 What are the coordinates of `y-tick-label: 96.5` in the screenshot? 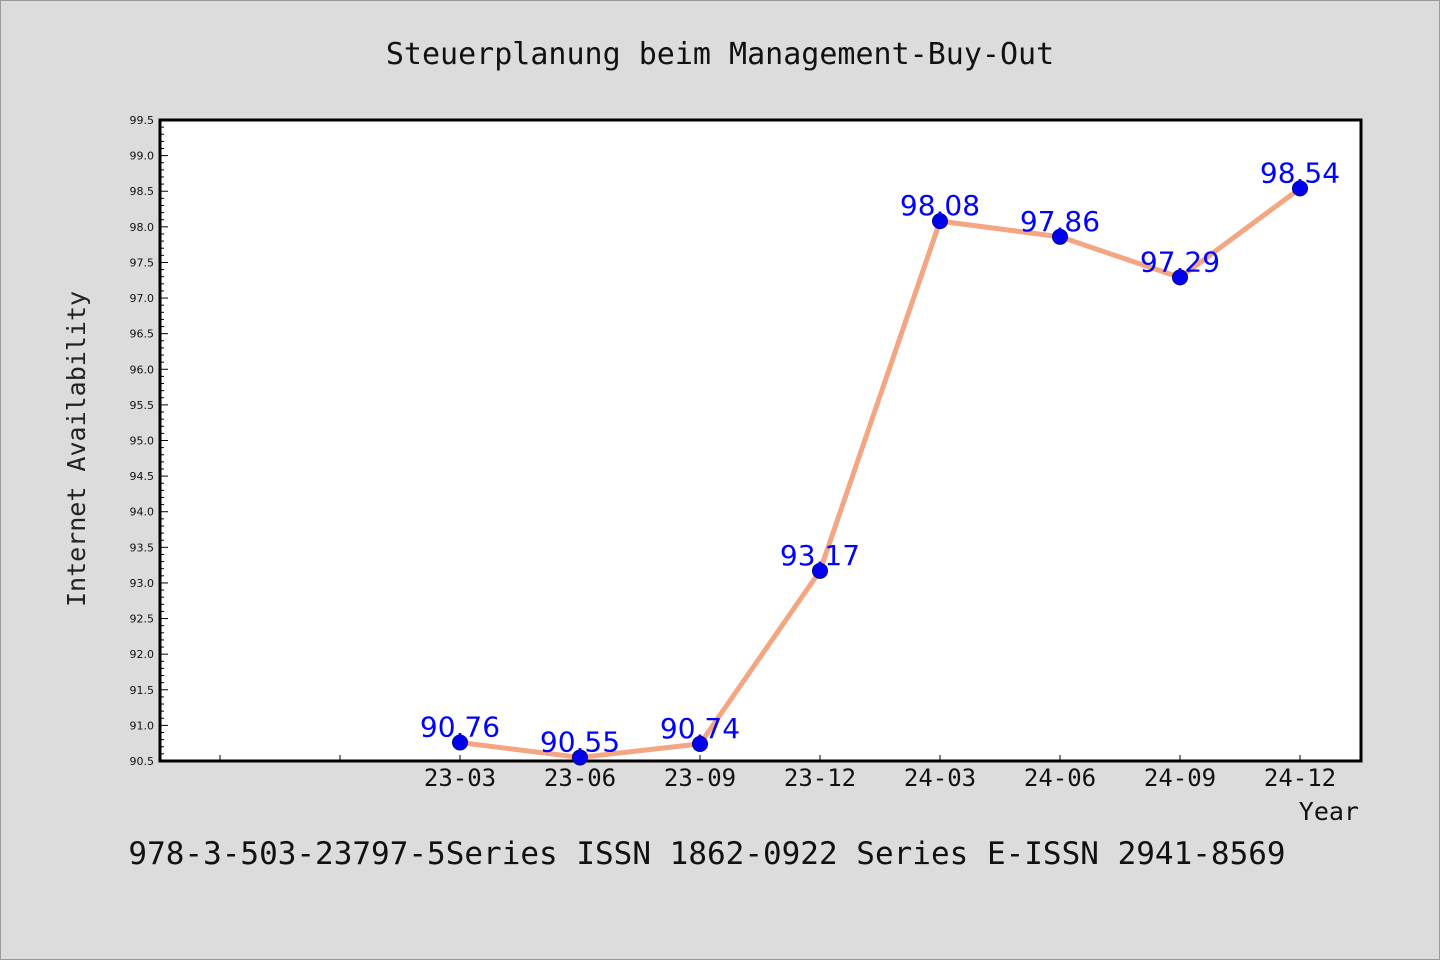 It's located at (142, 334).